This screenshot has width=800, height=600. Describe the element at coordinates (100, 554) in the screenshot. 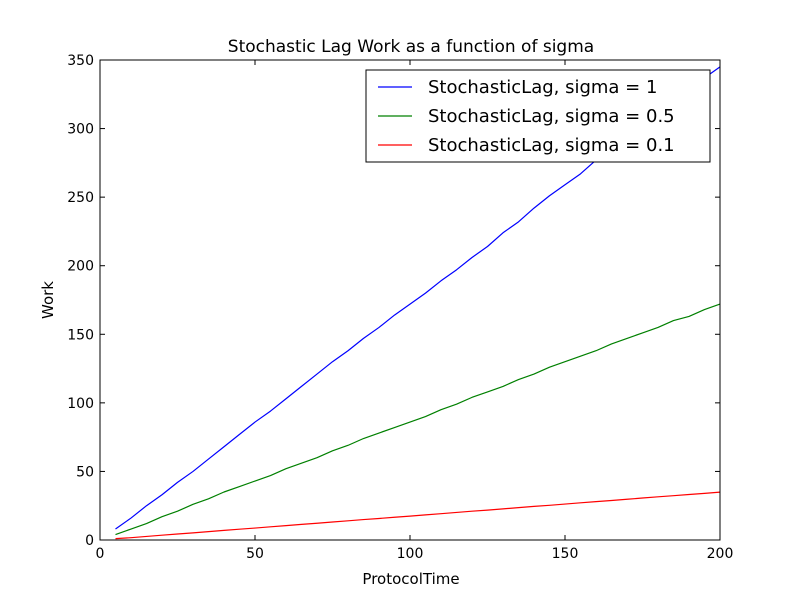

I see `x-tick-label: 0` at that location.